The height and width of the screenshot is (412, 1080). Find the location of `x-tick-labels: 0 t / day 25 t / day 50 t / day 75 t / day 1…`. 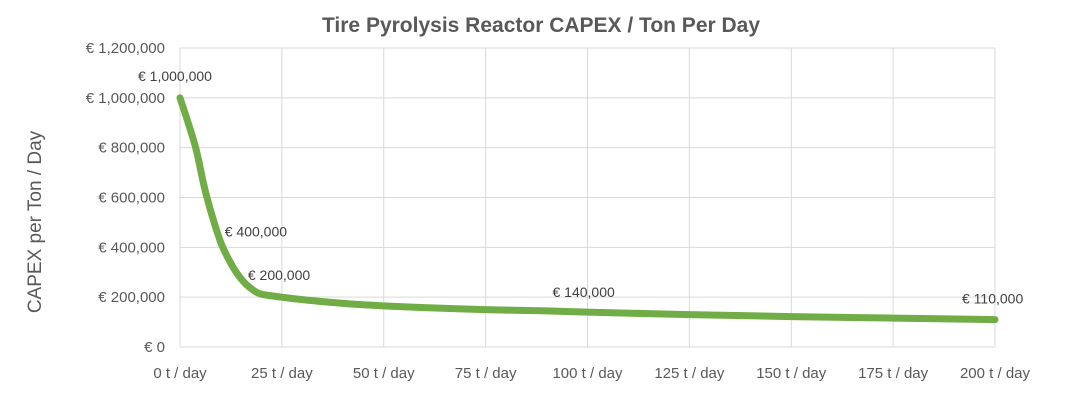

x-tick-labels: 0 t / day 25 t / day 50 t / day 75 t / day 1… is located at coordinates (591, 373).